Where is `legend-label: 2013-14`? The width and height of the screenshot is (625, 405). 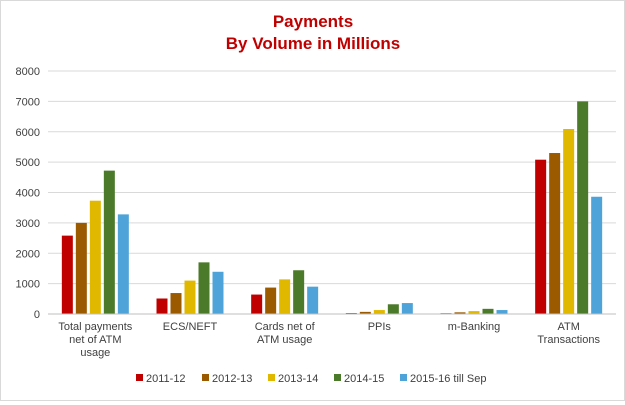
legend-label: 2013-14 is located at coordinates (298, 379).